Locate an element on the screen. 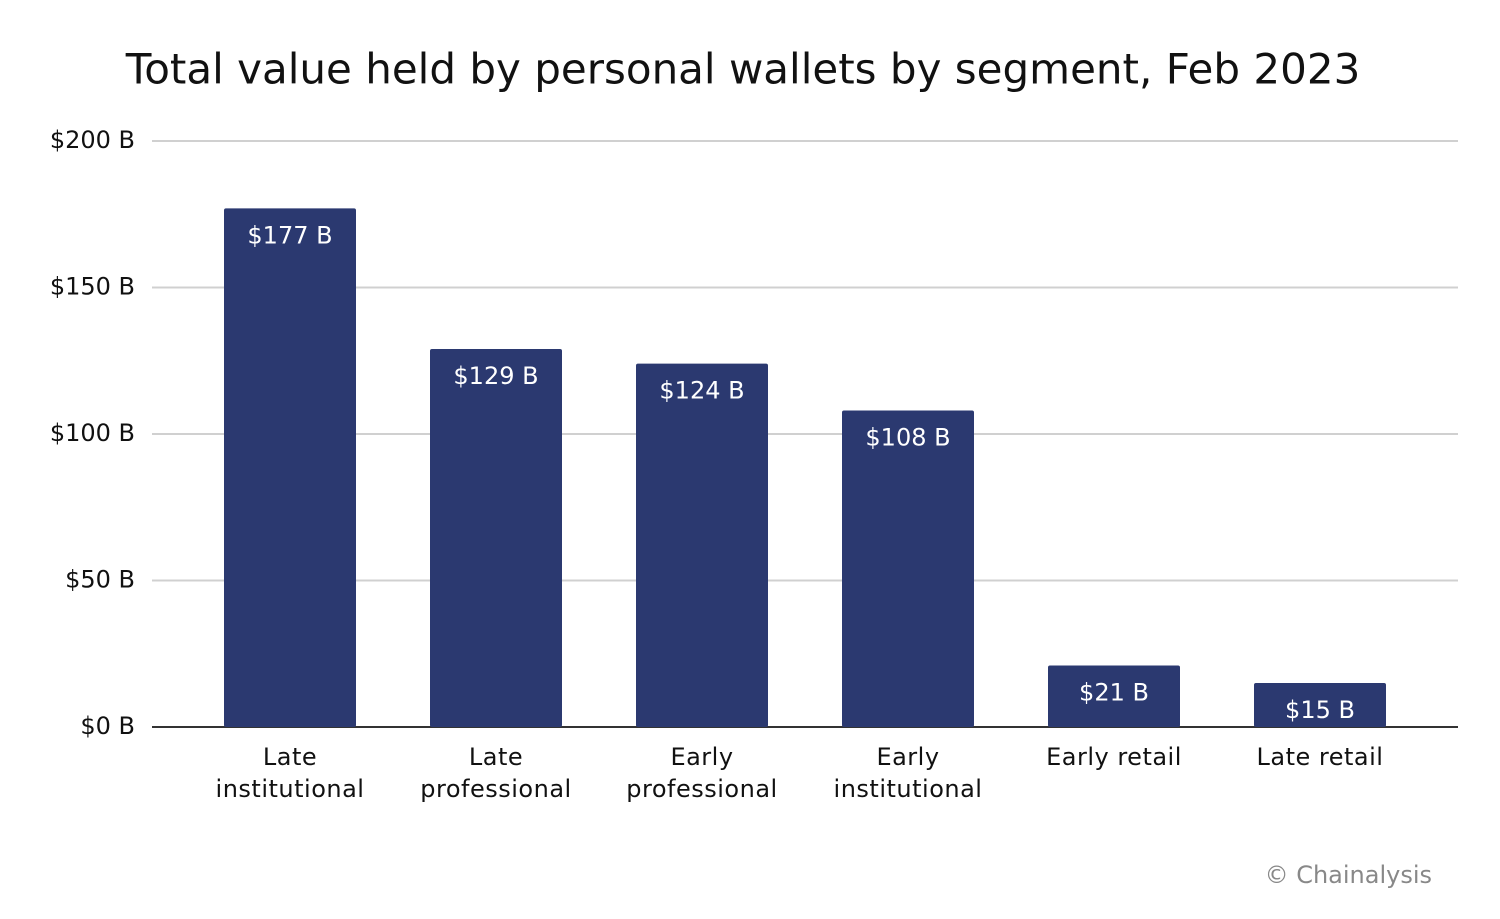 This screenshot has width=1500, height=919. value-label: $108 B is located at coordinates (907, 438).